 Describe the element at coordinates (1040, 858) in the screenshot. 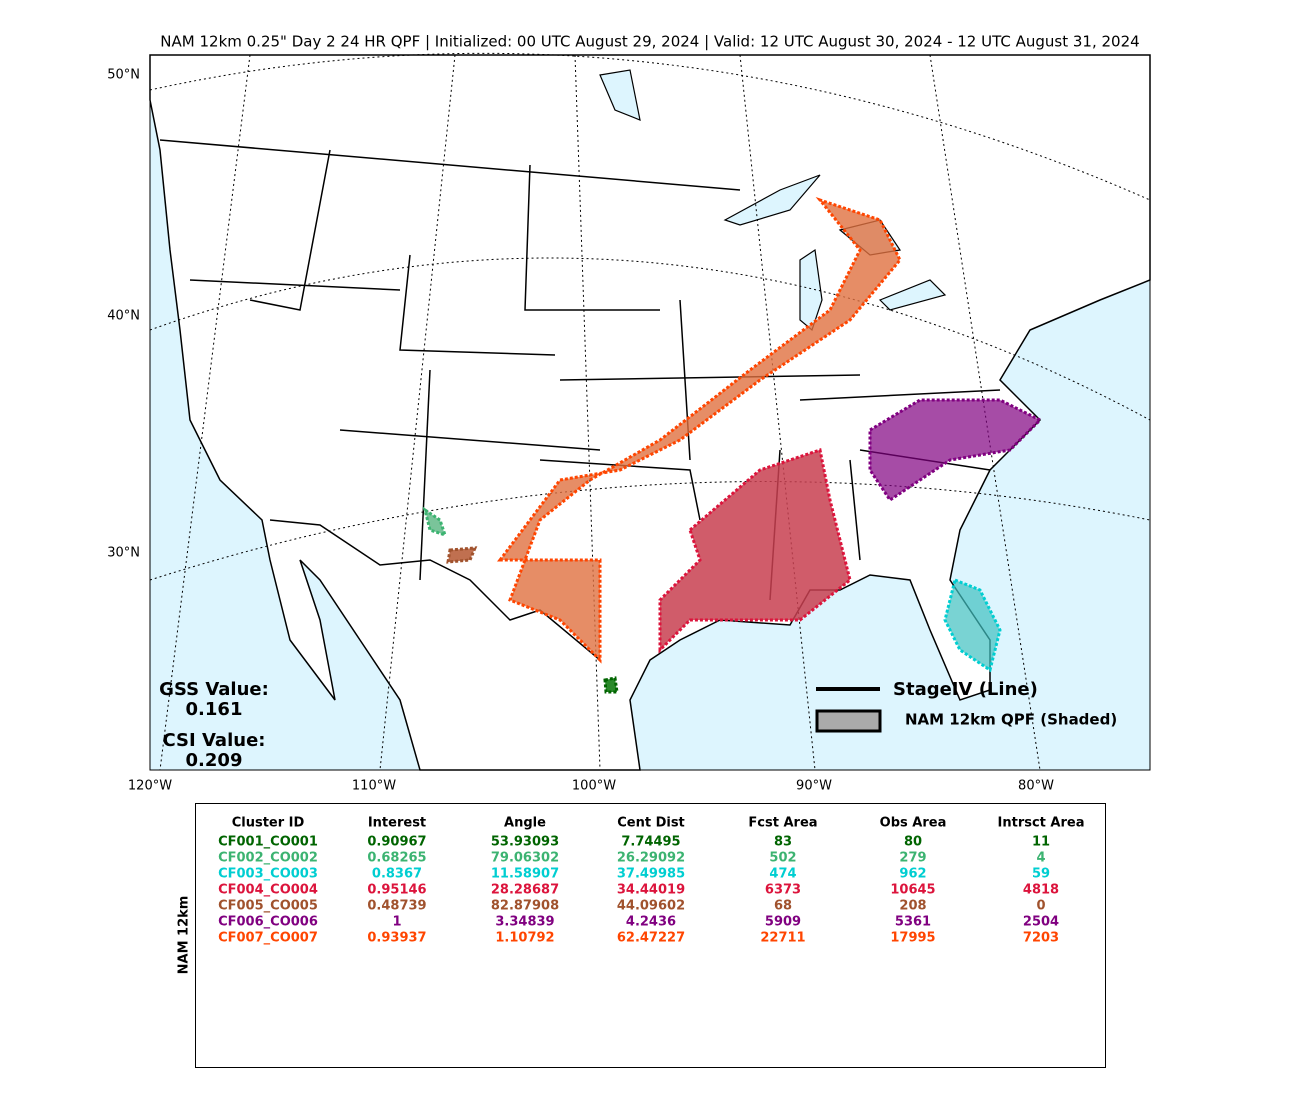

I see `table-cell: 4` at that location.